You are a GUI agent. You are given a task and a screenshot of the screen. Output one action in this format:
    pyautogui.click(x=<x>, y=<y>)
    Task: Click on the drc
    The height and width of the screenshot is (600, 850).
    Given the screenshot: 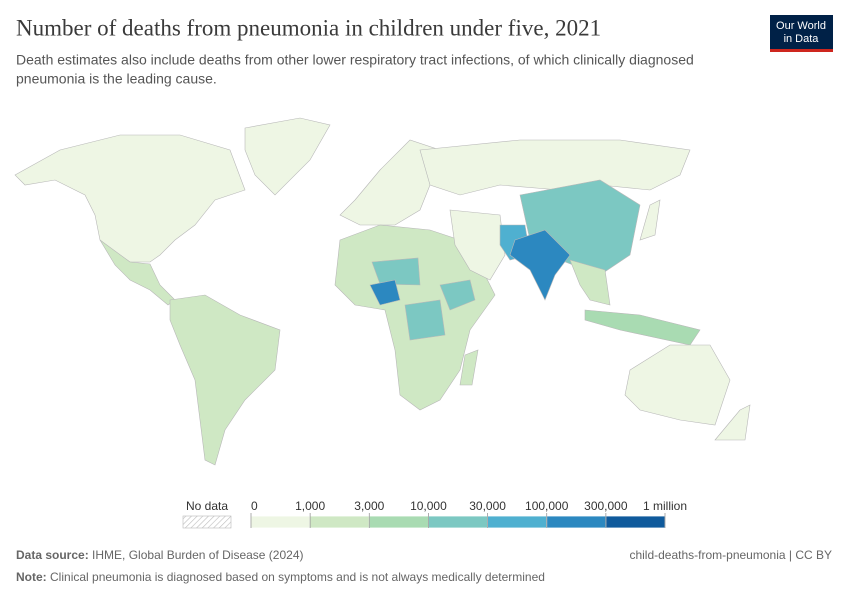 What is the action you would take?
    pyautogui.click(x=425, y=320)
    